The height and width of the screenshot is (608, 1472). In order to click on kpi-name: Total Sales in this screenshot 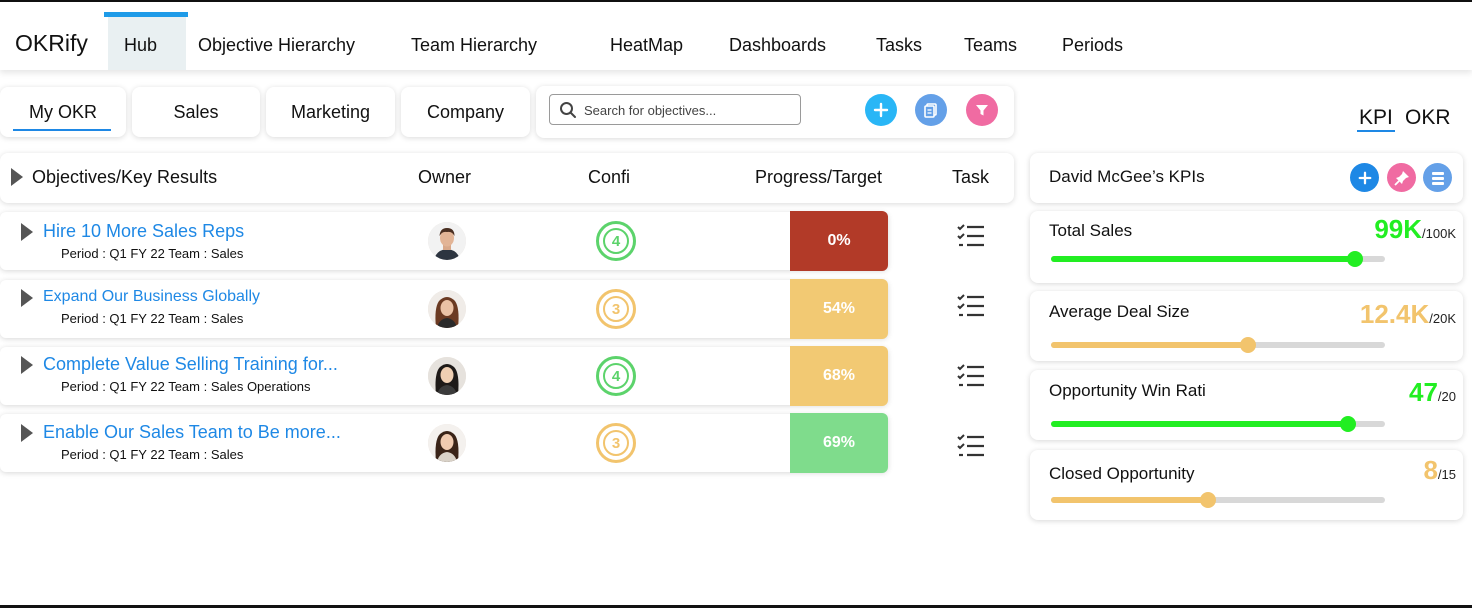, I will do `click(1091, 230)`.